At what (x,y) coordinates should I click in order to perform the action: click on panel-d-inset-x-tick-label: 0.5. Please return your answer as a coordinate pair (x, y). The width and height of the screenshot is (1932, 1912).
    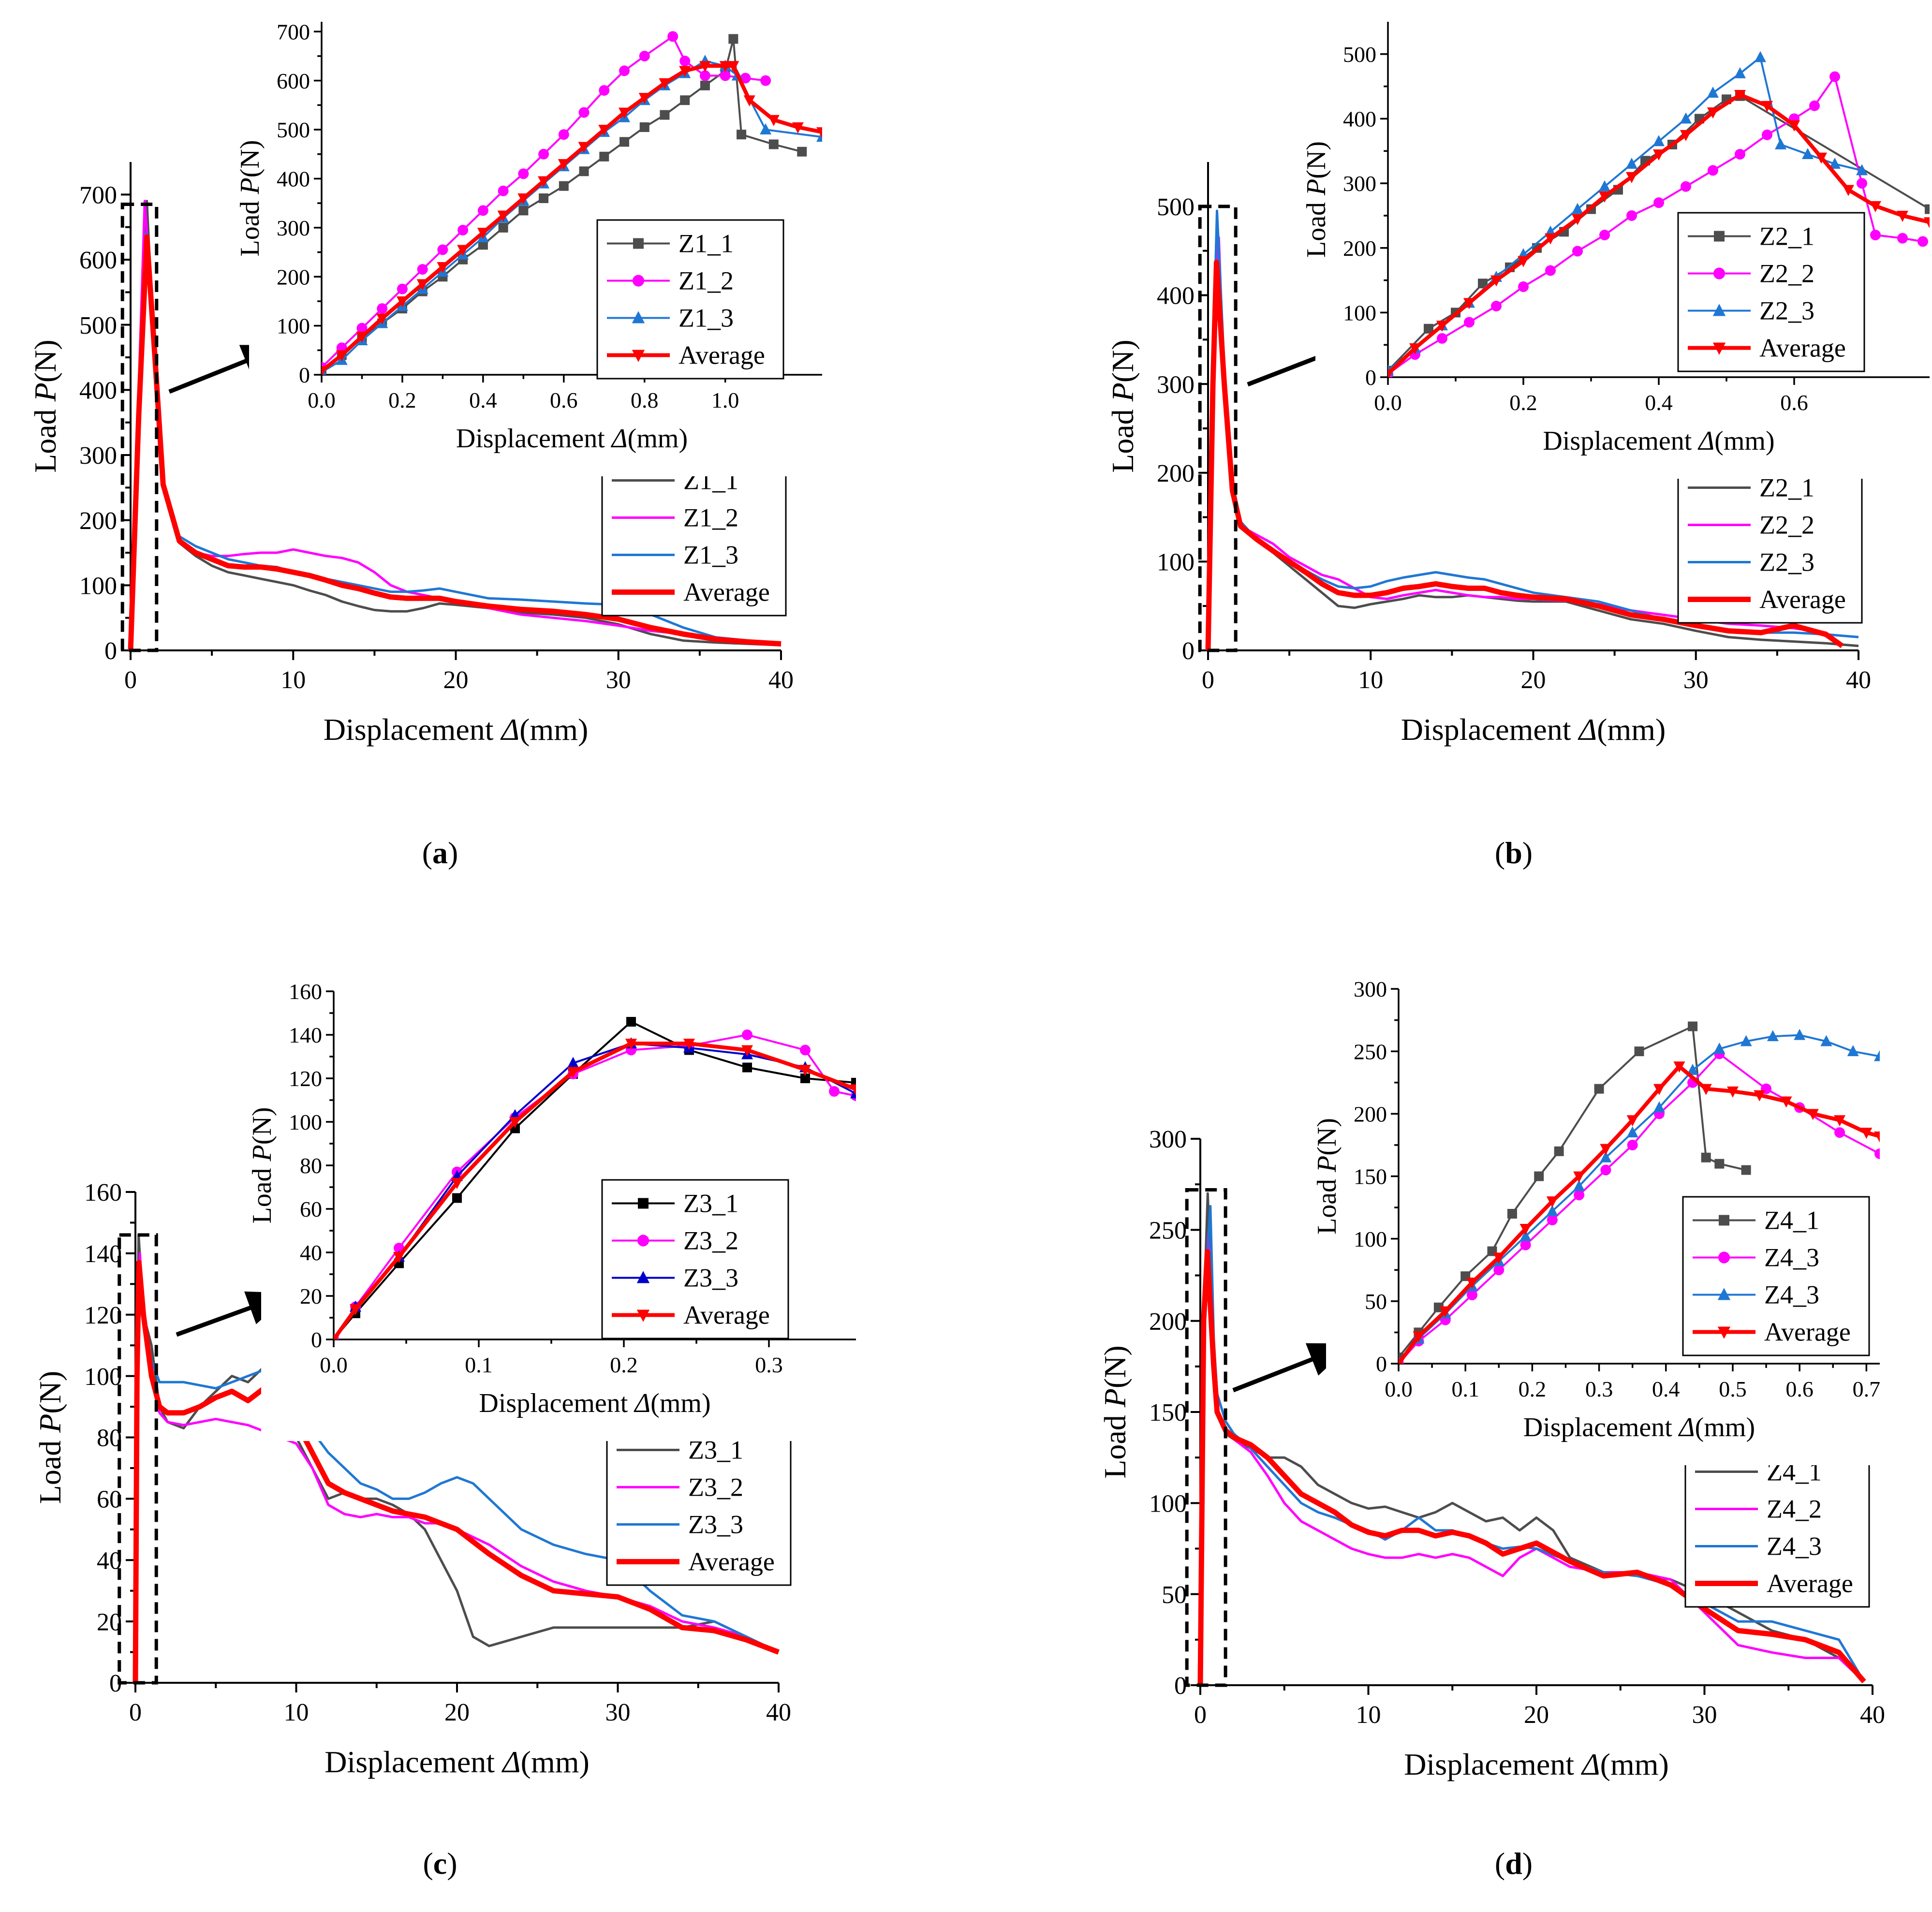
    Looking at the image, I should click on (1733, 1389).